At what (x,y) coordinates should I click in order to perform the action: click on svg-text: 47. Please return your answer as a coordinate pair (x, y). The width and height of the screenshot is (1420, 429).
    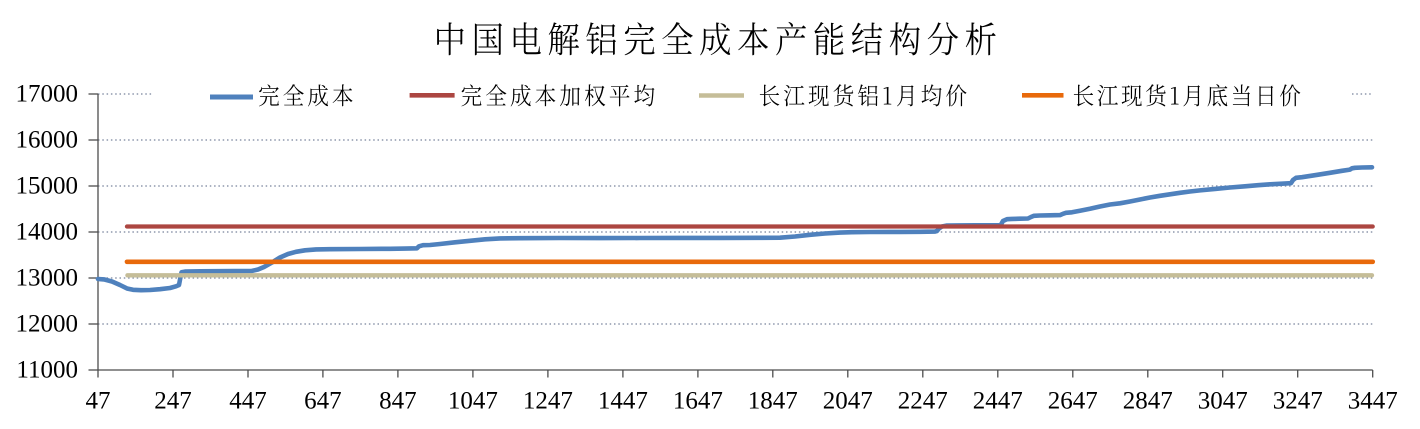
    Looking at the image, I should click on (98, 401).